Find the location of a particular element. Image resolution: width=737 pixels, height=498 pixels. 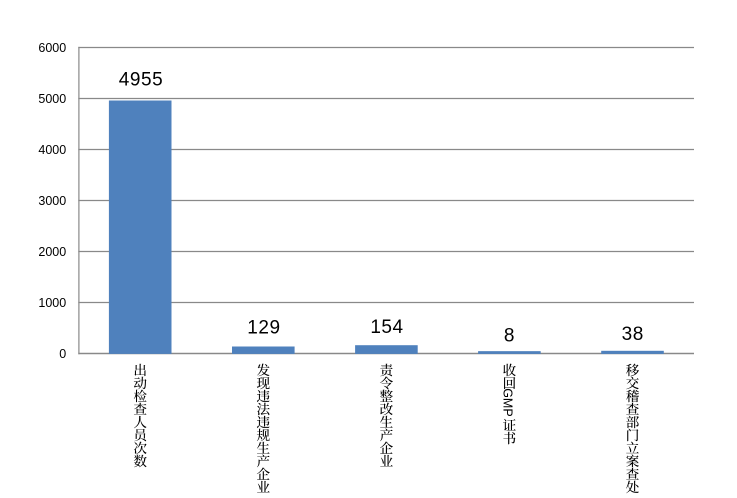

svg-text: 4955 is located at coordinates (141, 79).